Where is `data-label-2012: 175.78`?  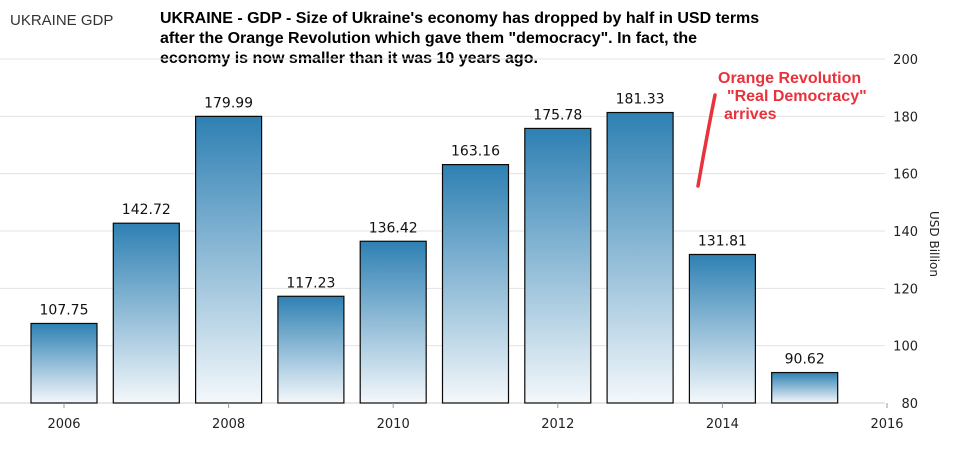 data-label-2012: 175.78 is located at coordinates (557, 115).